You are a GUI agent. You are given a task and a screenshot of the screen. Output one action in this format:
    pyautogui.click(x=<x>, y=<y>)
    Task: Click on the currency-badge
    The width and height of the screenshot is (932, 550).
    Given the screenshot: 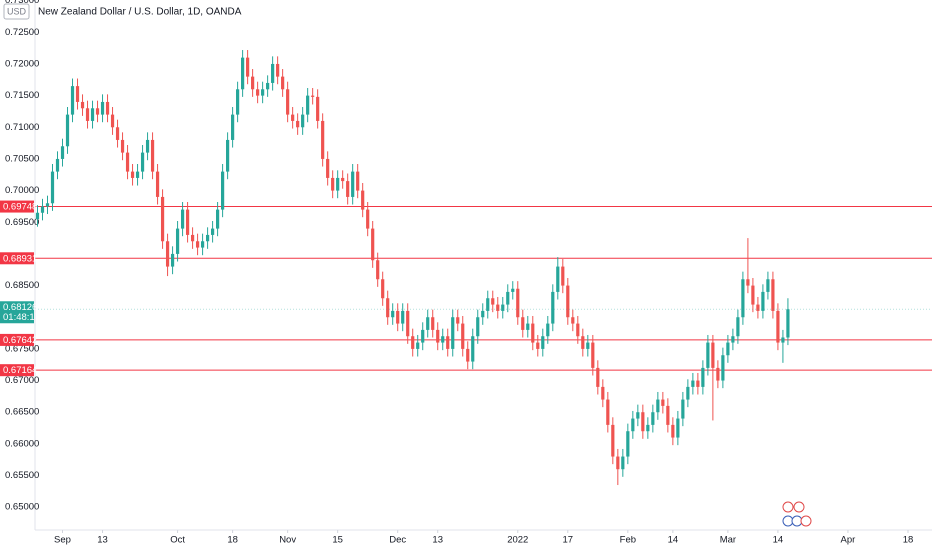 What is the action you would take?
    pyautogui.click(x=16, y=11)
    